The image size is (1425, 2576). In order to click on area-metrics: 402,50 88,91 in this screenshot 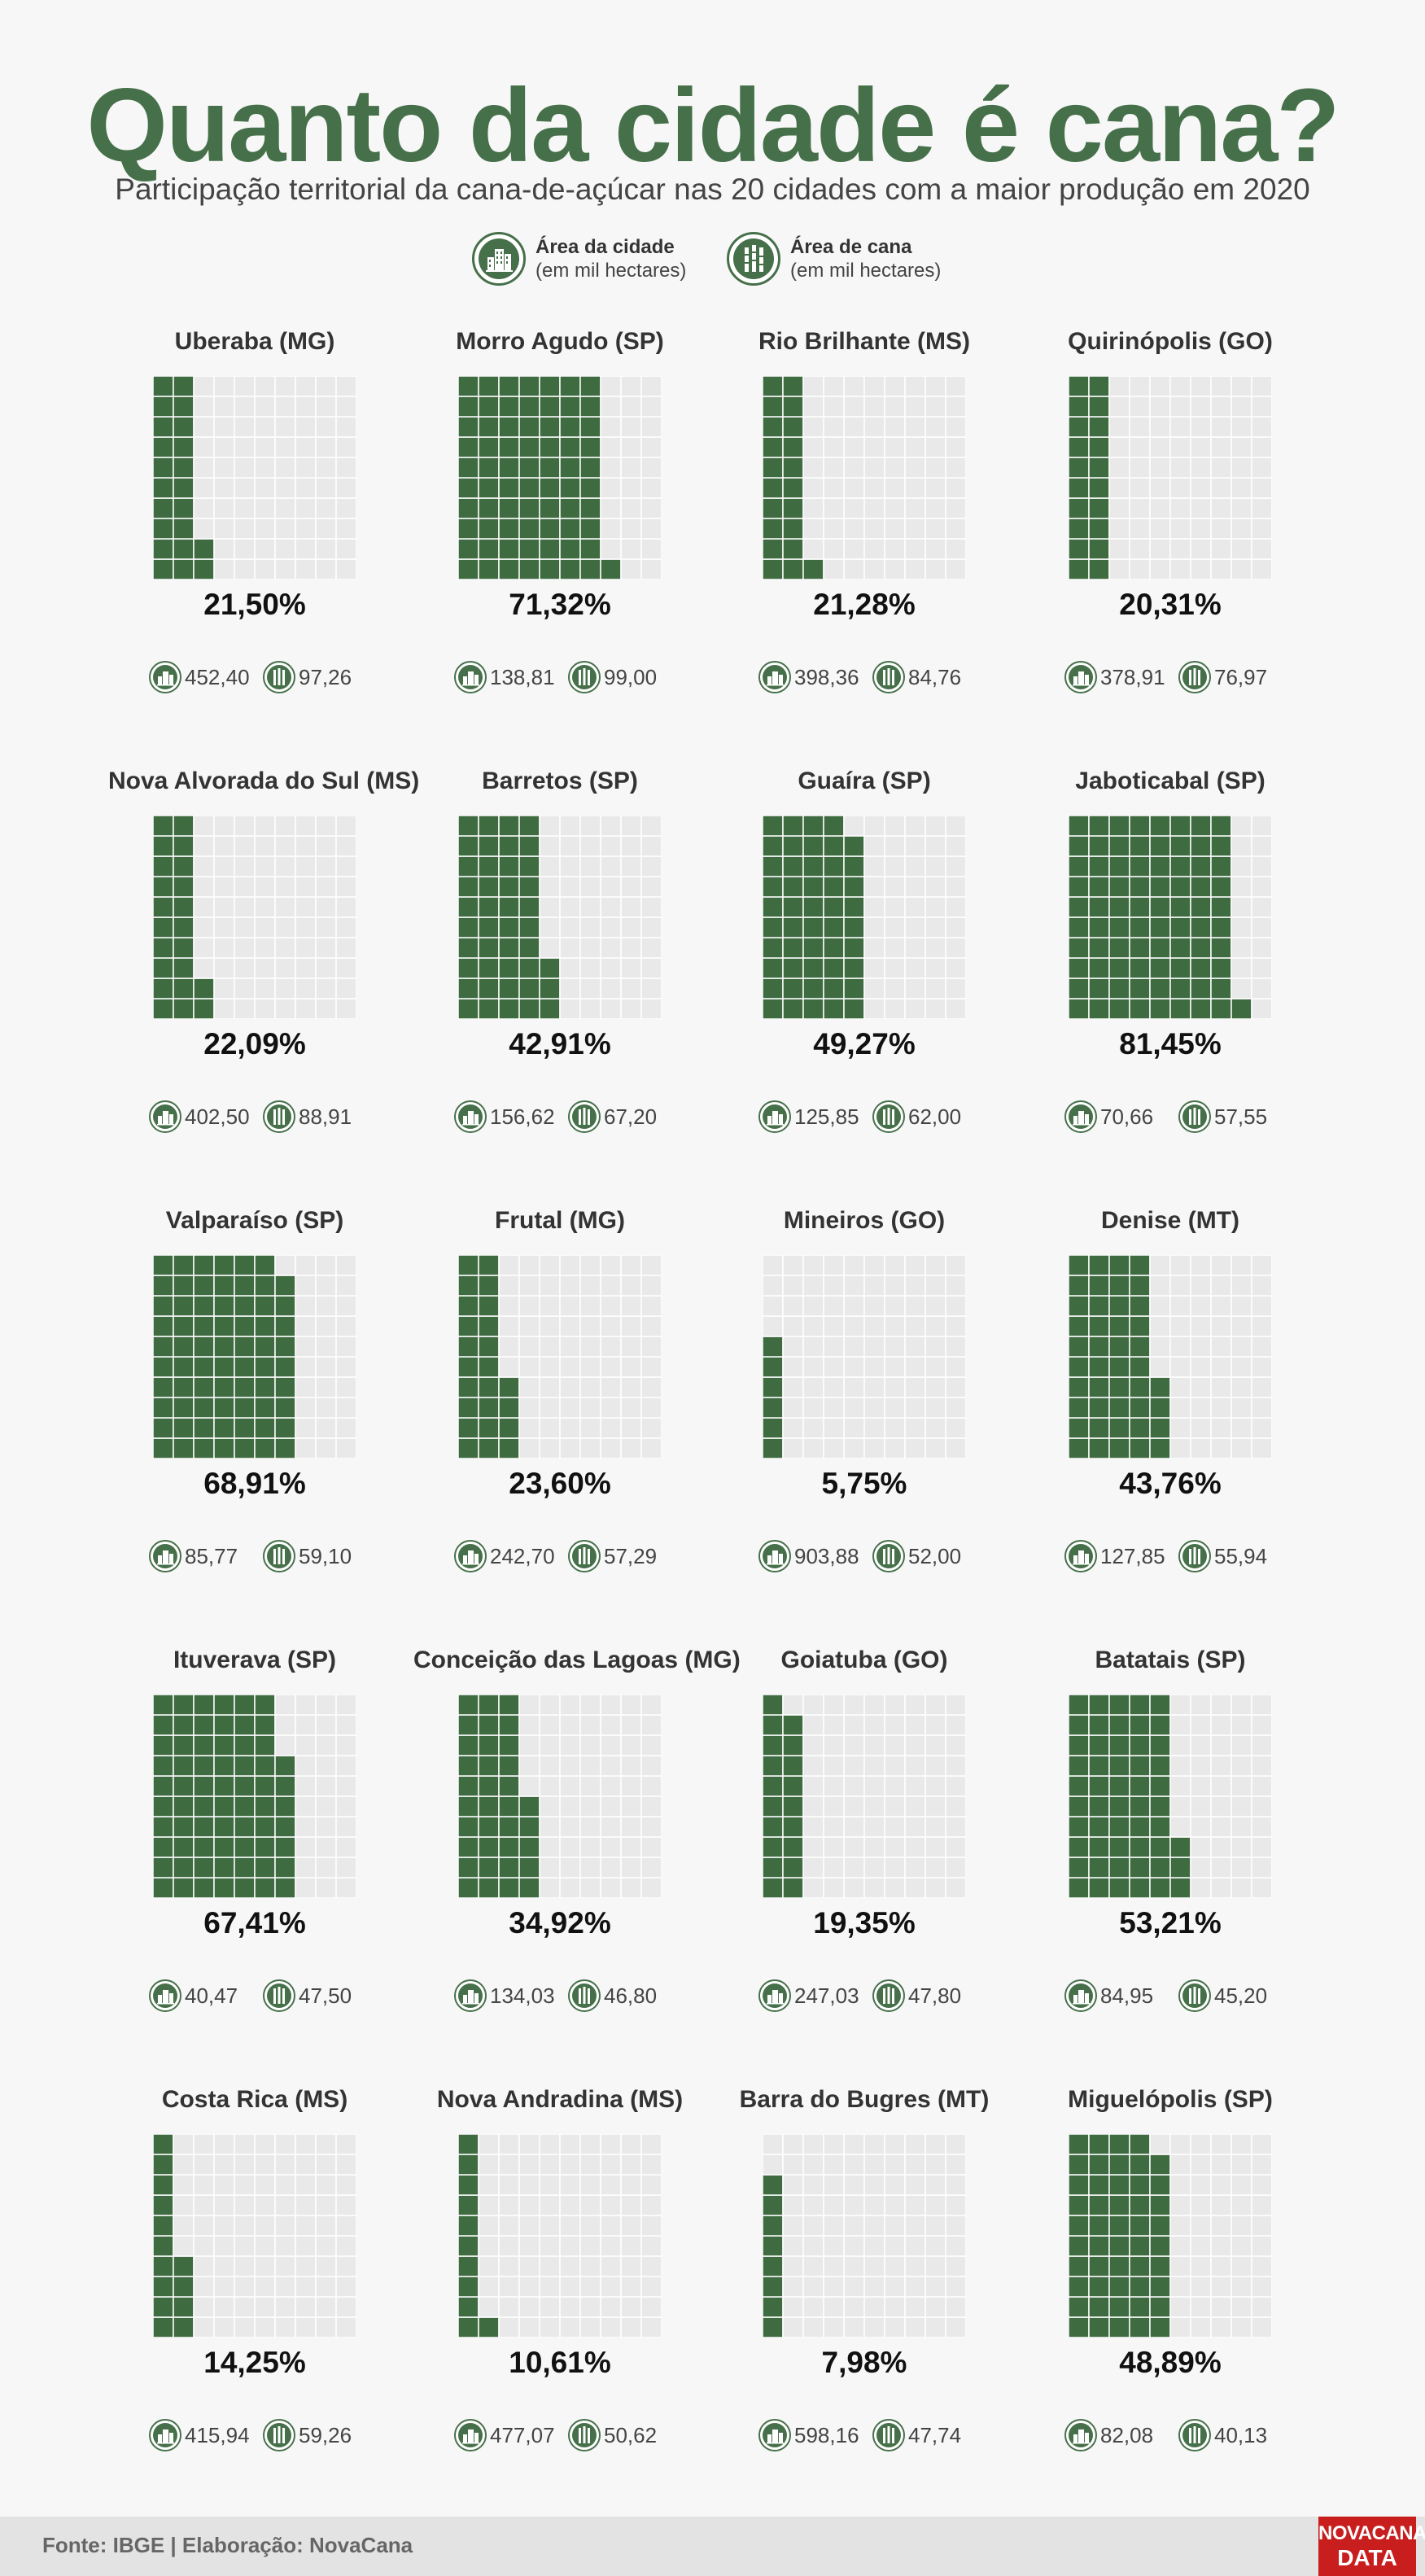, I will do `click(254, 1118)`.